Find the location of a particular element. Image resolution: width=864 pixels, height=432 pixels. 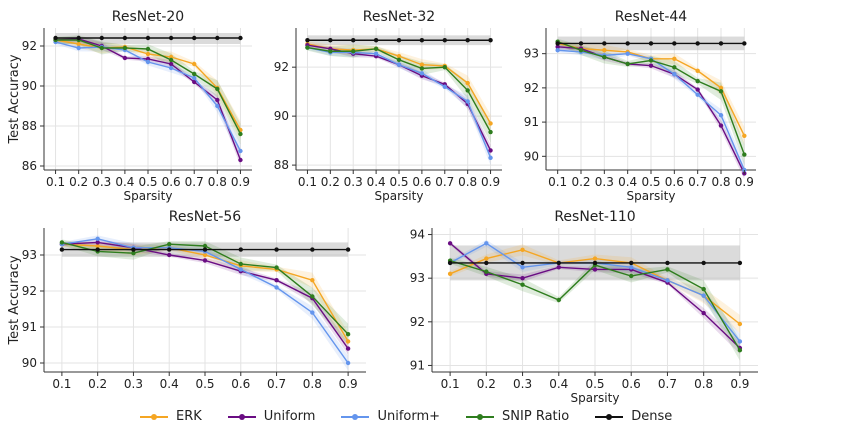

legend-item-uniform-: Uniform+ is located at coordinates (390, 416).